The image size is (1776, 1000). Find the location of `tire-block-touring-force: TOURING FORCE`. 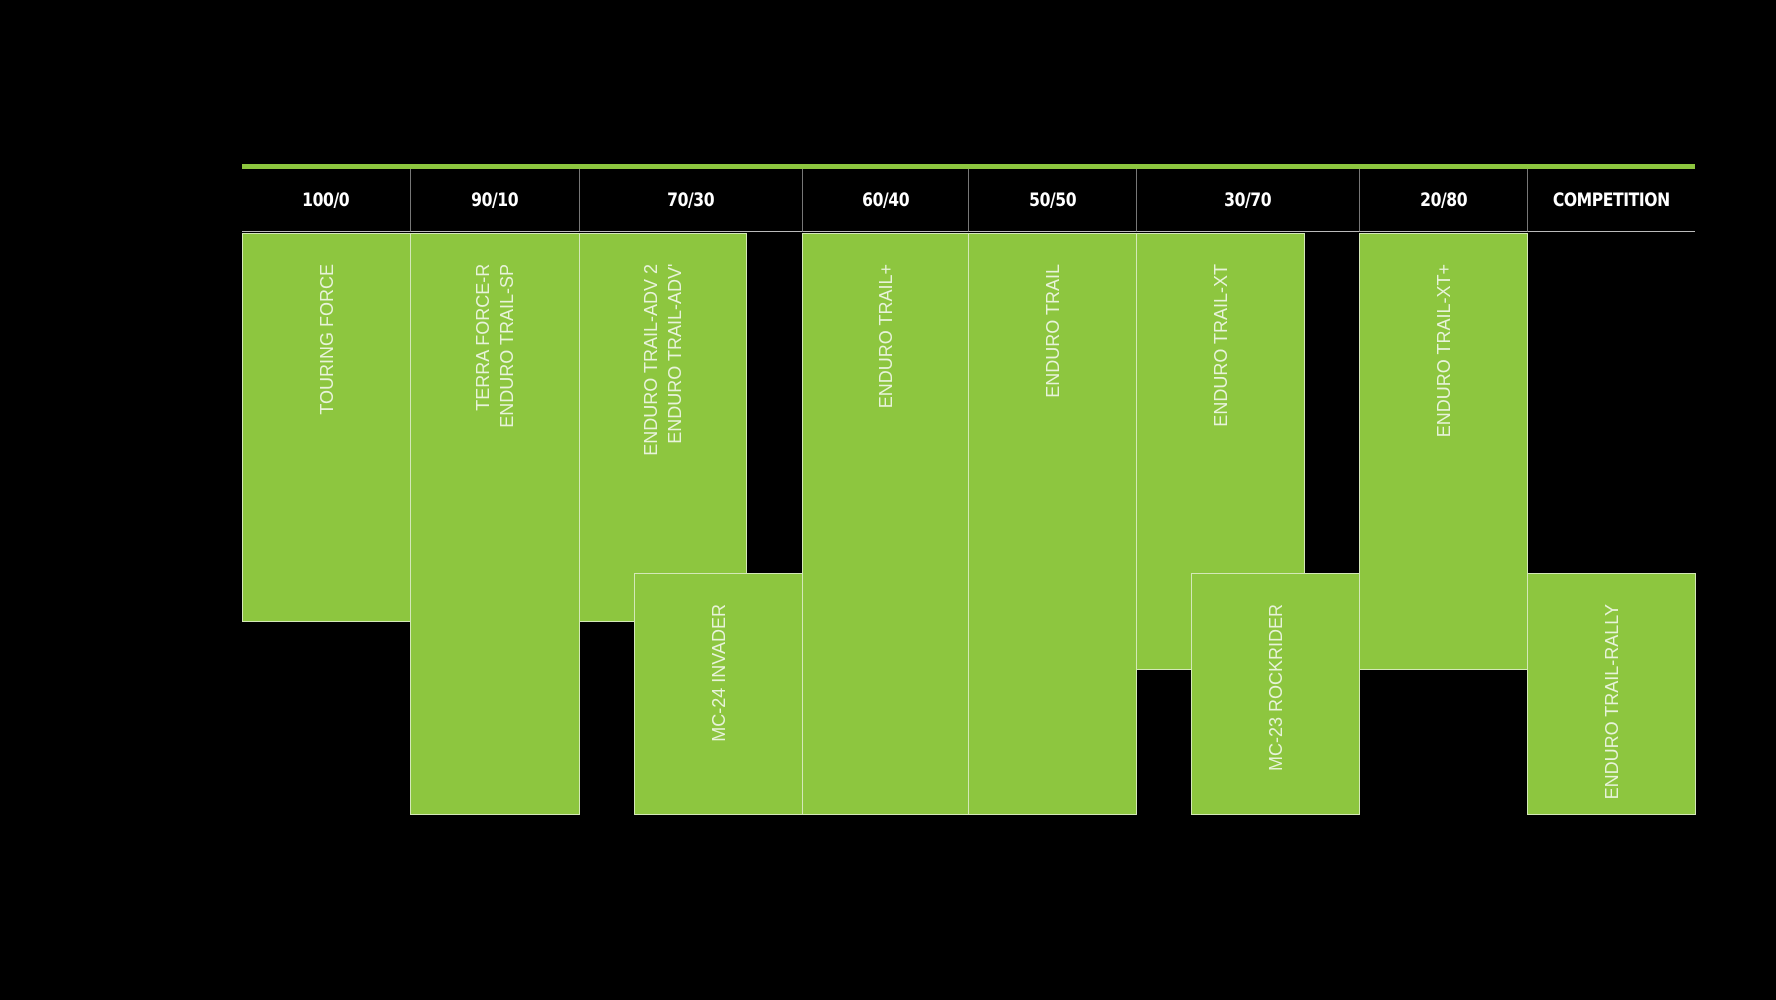

tire-block-touring-force: TOURING FORCE is located at coordinates (326, 427).